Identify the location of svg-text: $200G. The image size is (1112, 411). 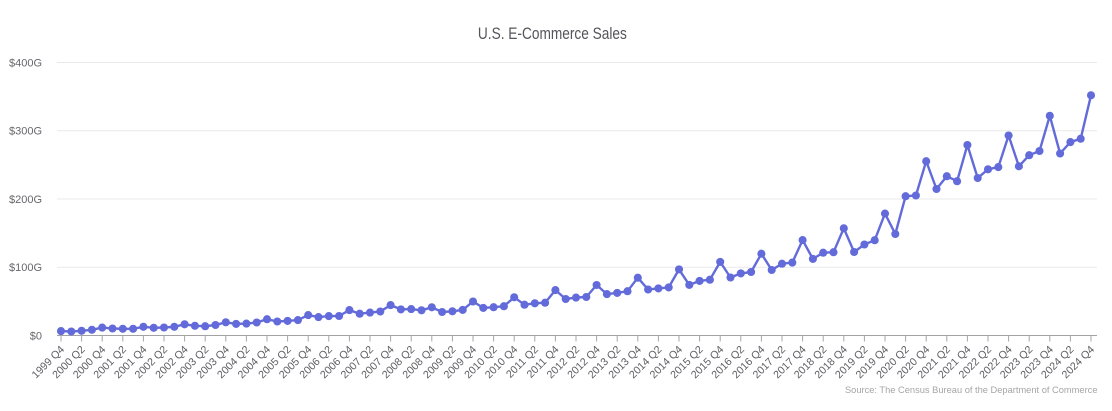
(25, 200).